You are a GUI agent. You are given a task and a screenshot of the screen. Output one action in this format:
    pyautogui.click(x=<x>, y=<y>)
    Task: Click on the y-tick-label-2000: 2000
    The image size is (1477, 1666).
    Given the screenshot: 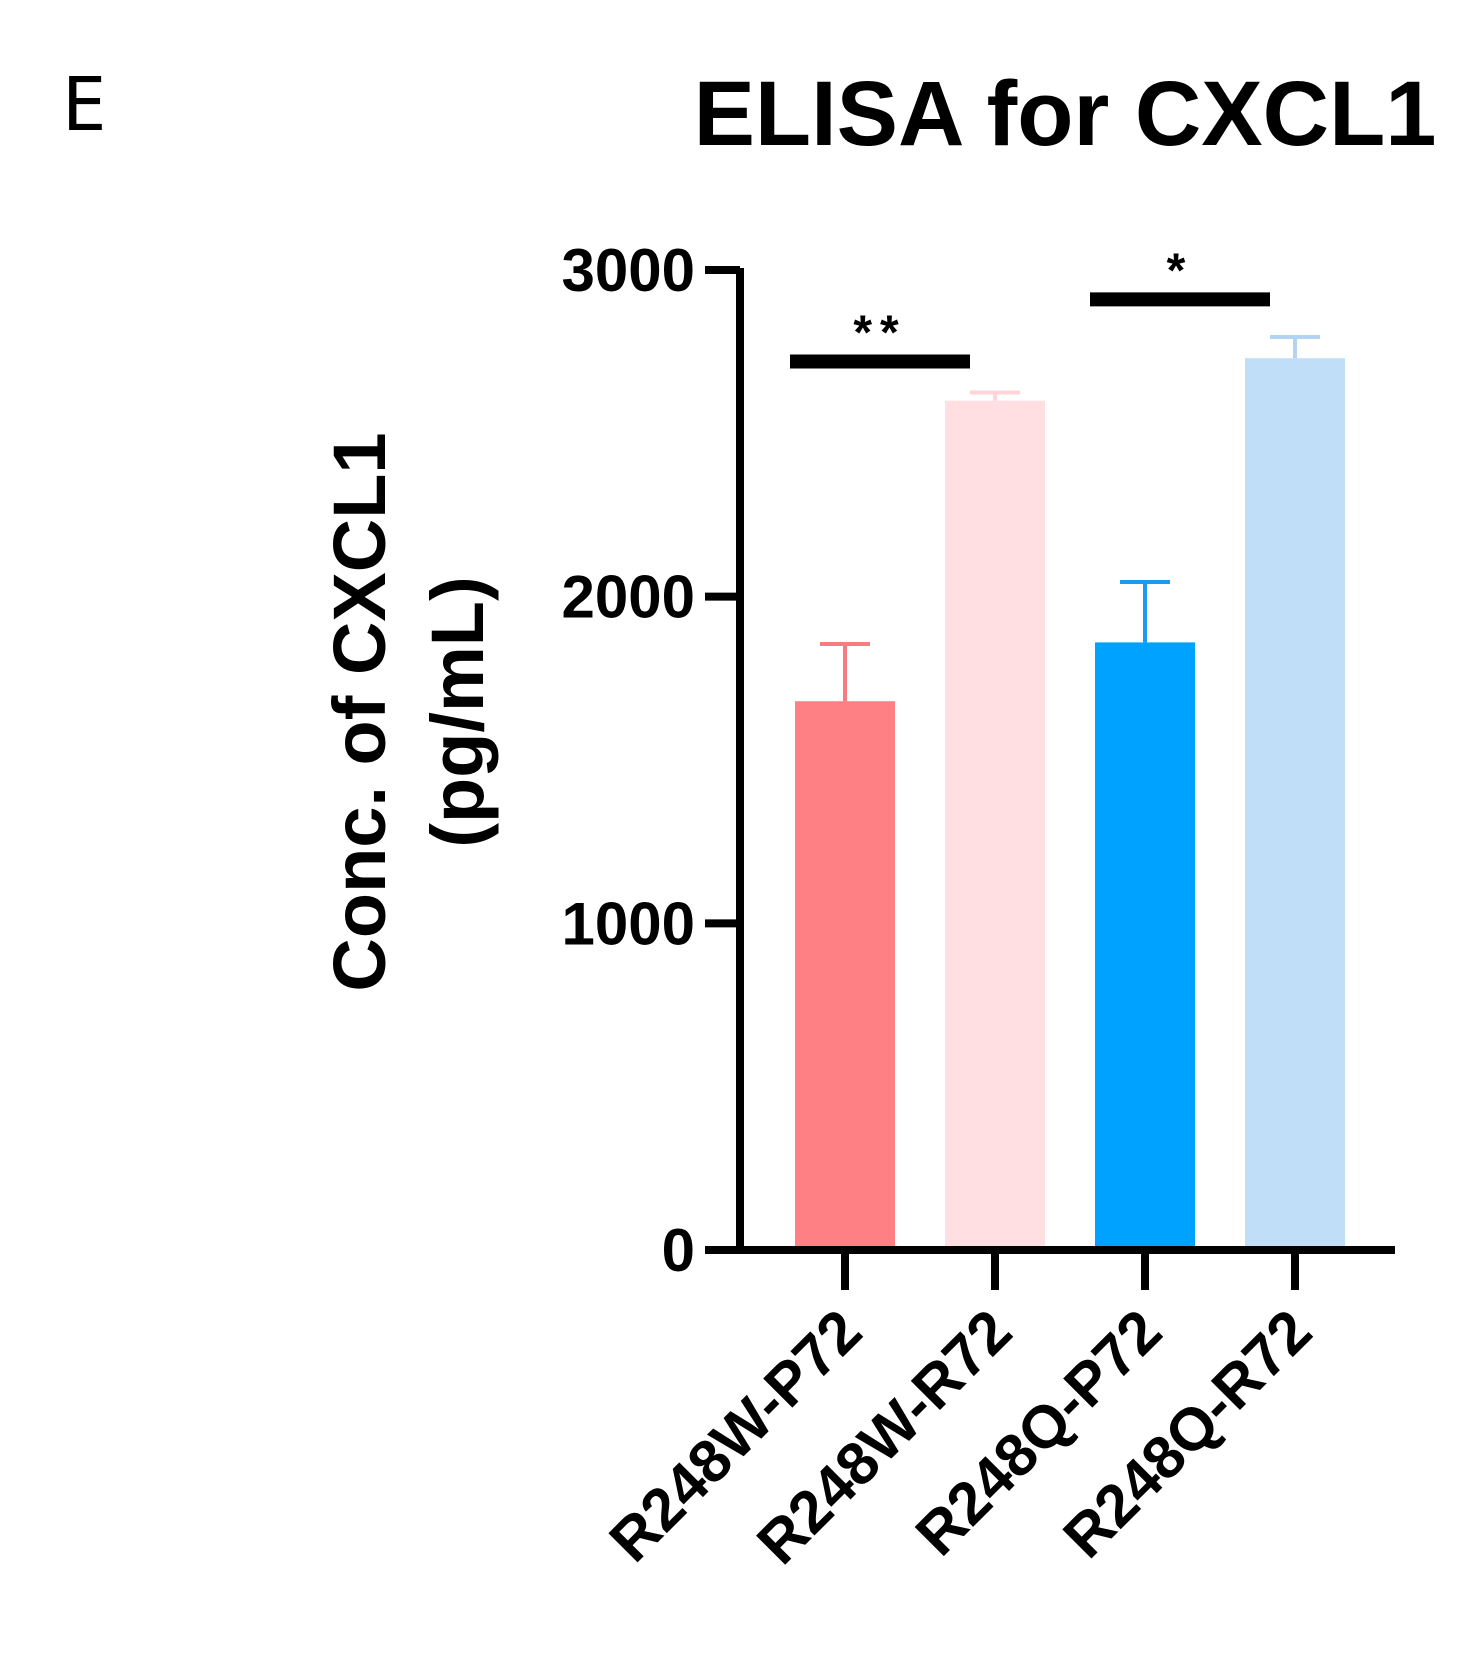 What is the action you would take?
    pyautogui.click(x=628, y=597)
    